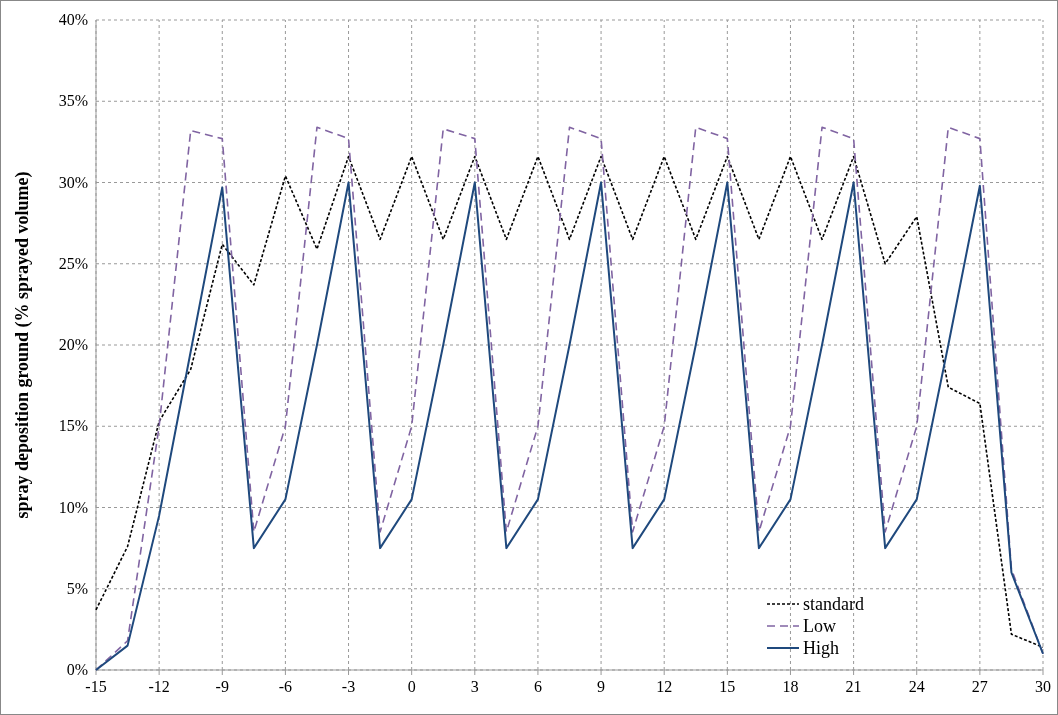 This screenshot has height=715, width=1058. What do you see at coordinates (537, 686) in the screenshot?
I see `x-tick-label: 6` at bounding box center [537, 686].